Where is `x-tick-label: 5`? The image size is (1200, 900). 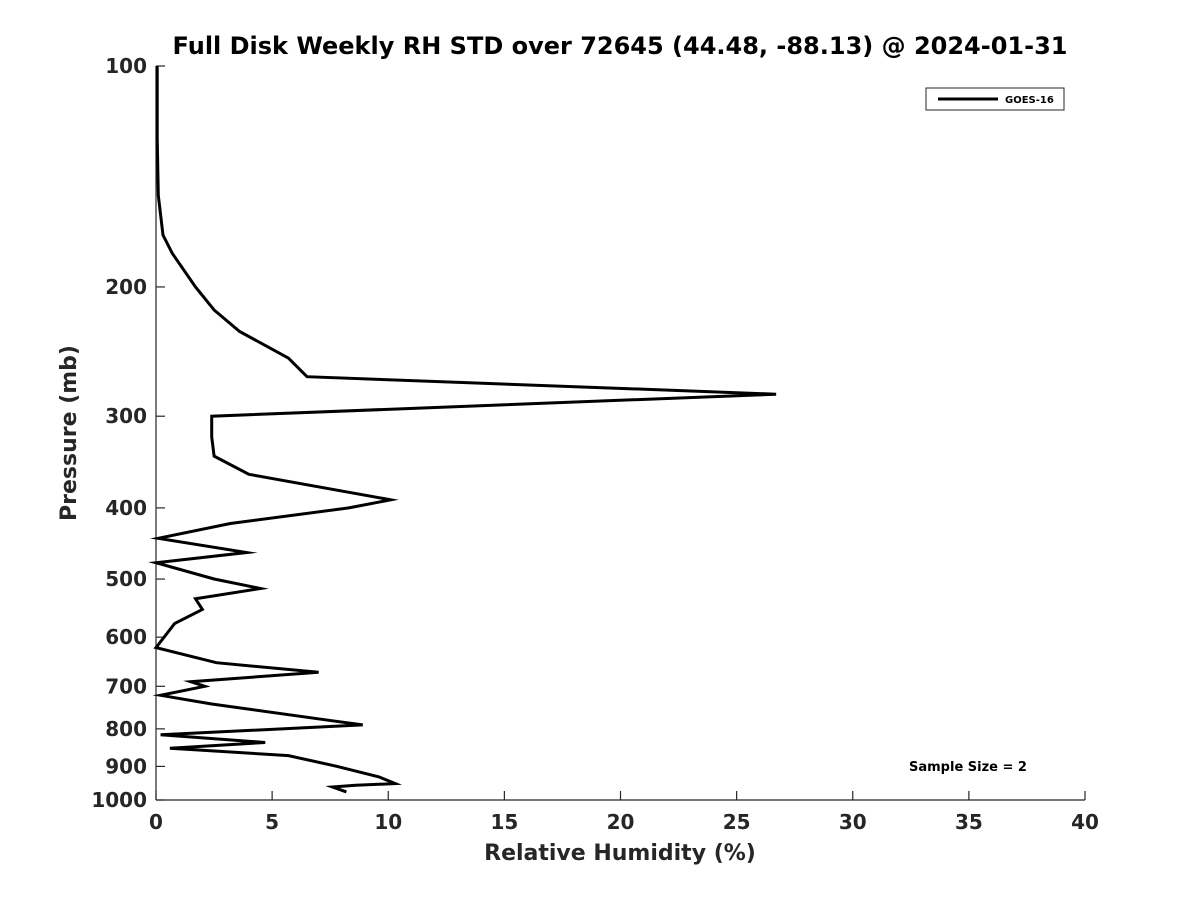
x-tick-label: 5 is located at coordinates (272, 822).